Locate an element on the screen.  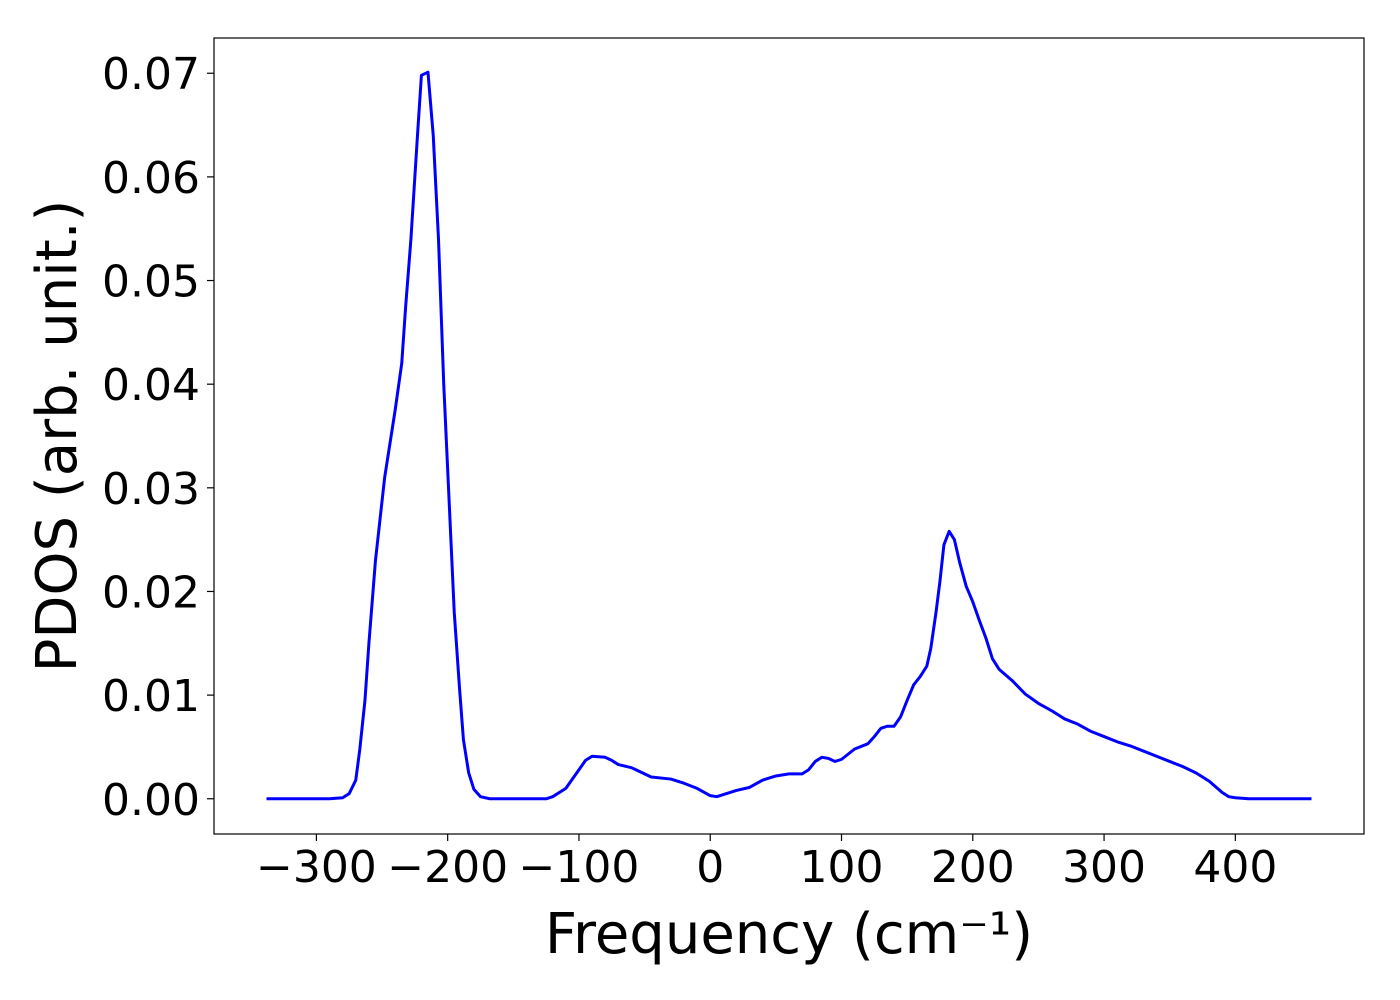
y-tick-label: 0.07 is located at coordinates (151, 74).